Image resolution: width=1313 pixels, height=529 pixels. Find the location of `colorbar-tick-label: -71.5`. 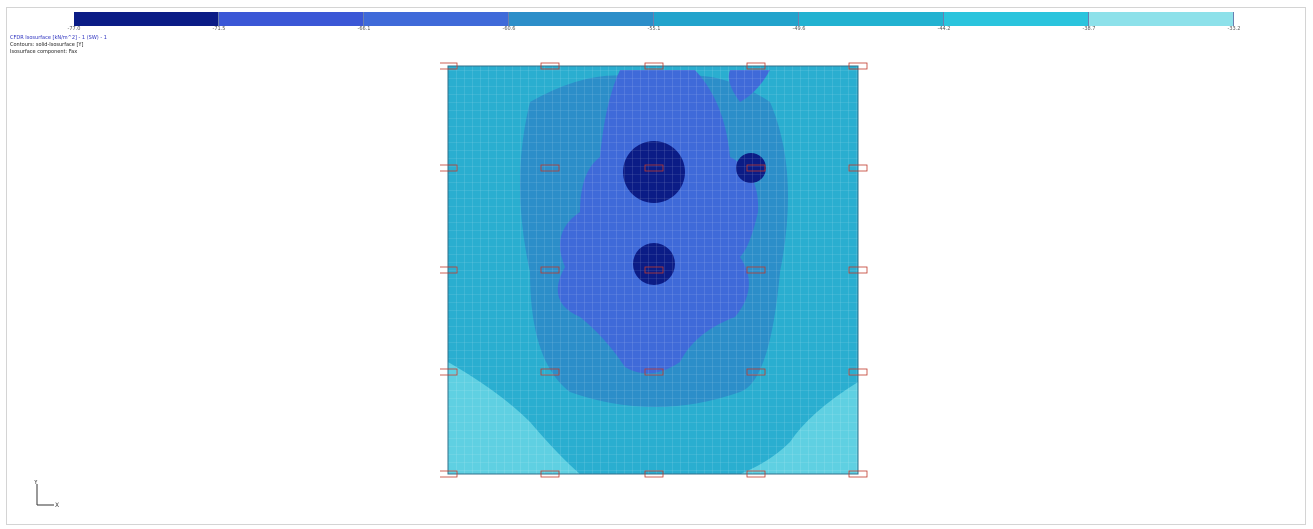

colorbar-tick-label: -71.5 is located at coordinates (219, 29).